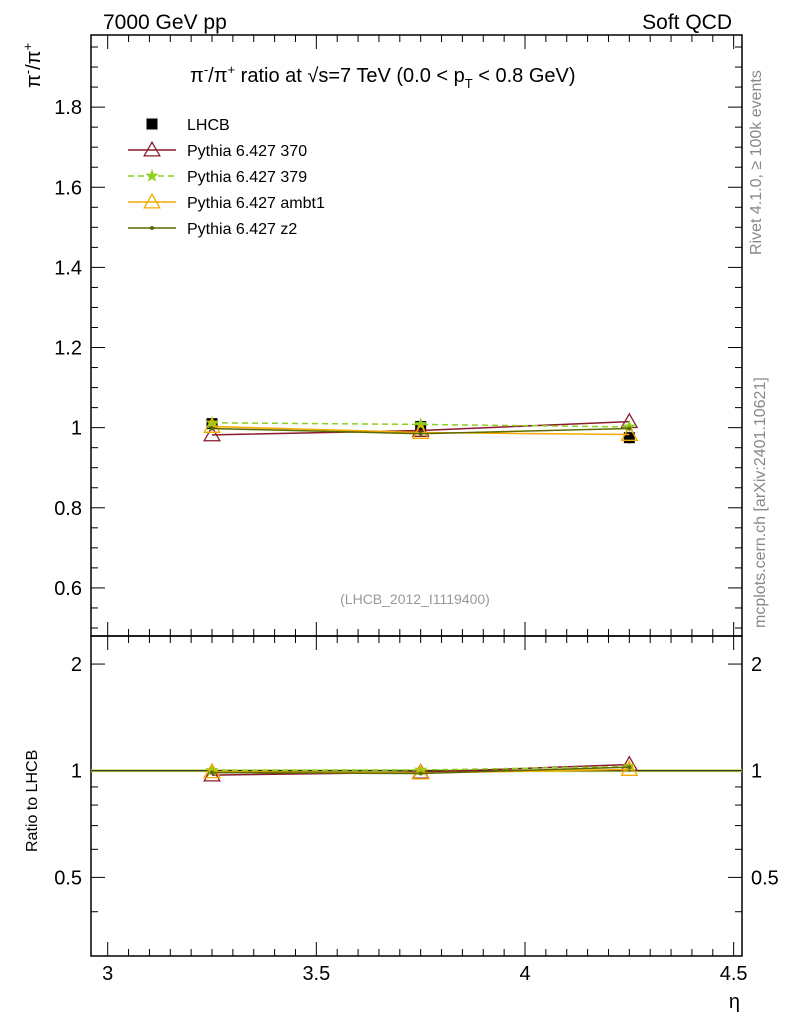 Image resolution: width=786 pixels, height=1024 pixels. I want to click on y-tick-label: 0.6, so click(68, 589).